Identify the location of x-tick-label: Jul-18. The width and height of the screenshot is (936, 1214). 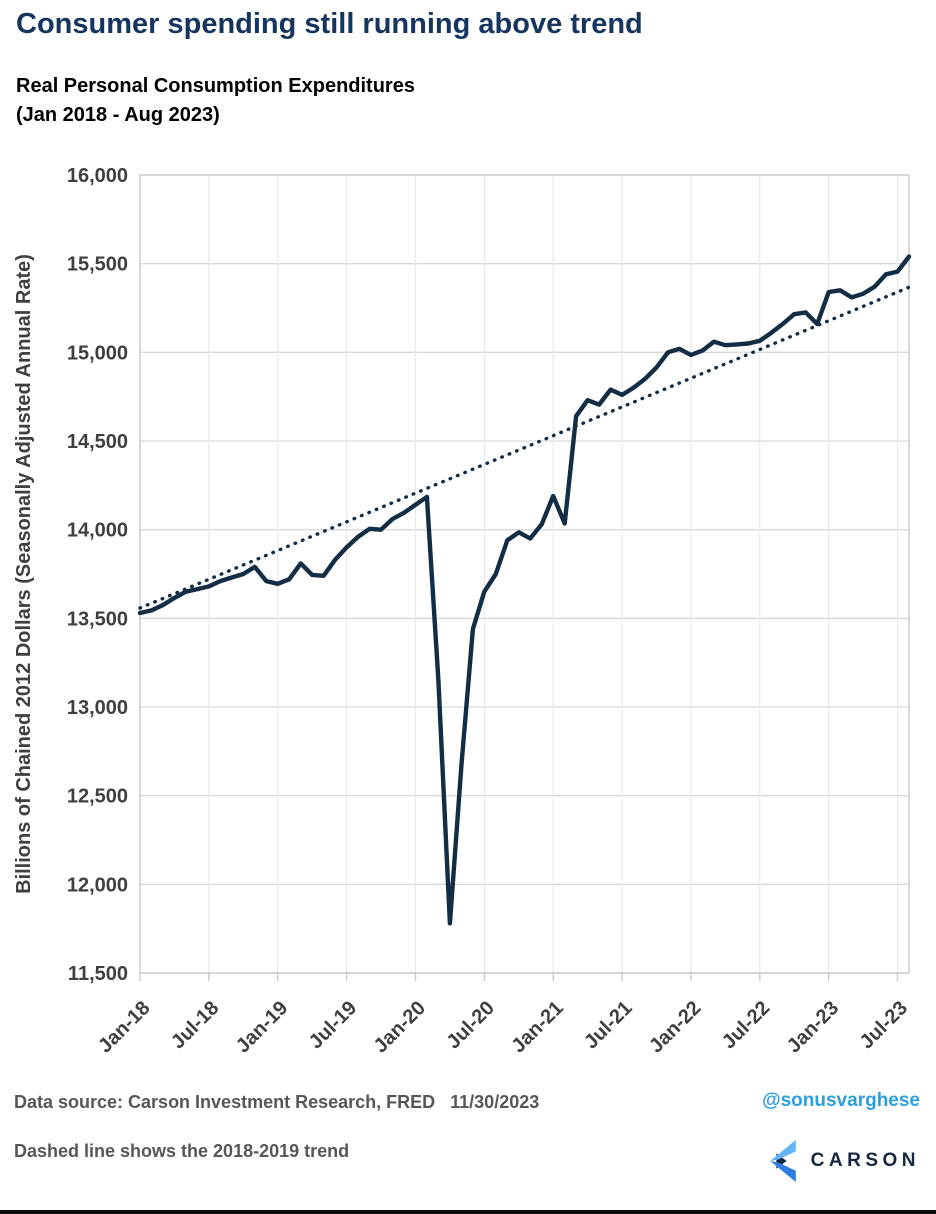
(195, 1025).